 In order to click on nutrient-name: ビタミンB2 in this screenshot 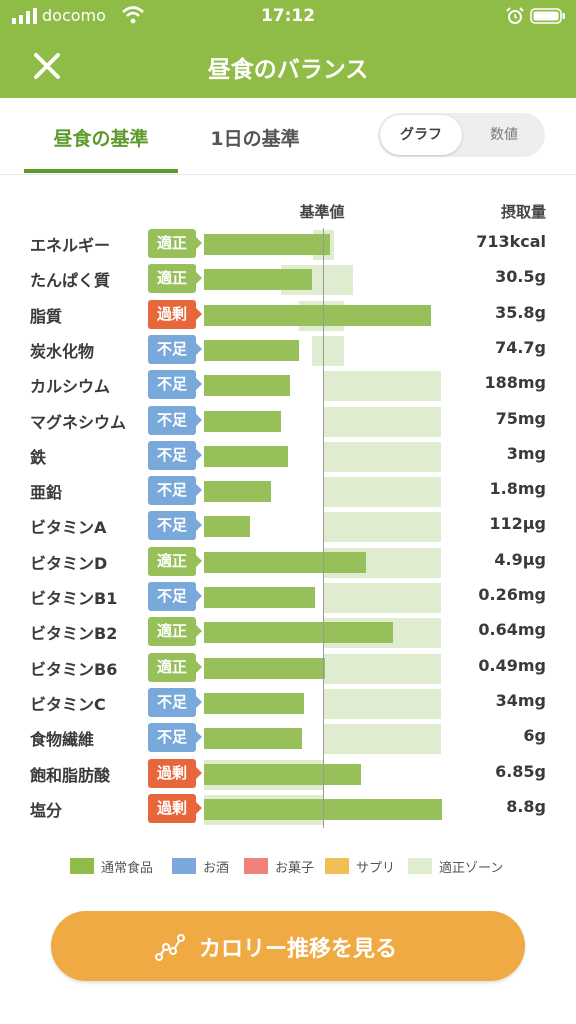, I will do `click(74, 634)`.